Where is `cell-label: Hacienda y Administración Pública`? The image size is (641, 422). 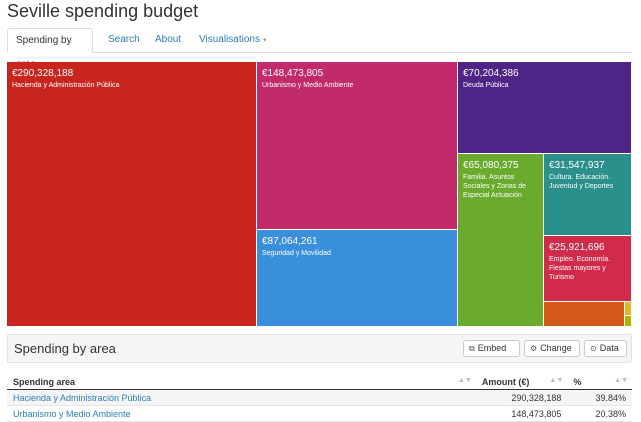 cell-label: Hacienda y Administración Pública is located at coordinates (66, 85).